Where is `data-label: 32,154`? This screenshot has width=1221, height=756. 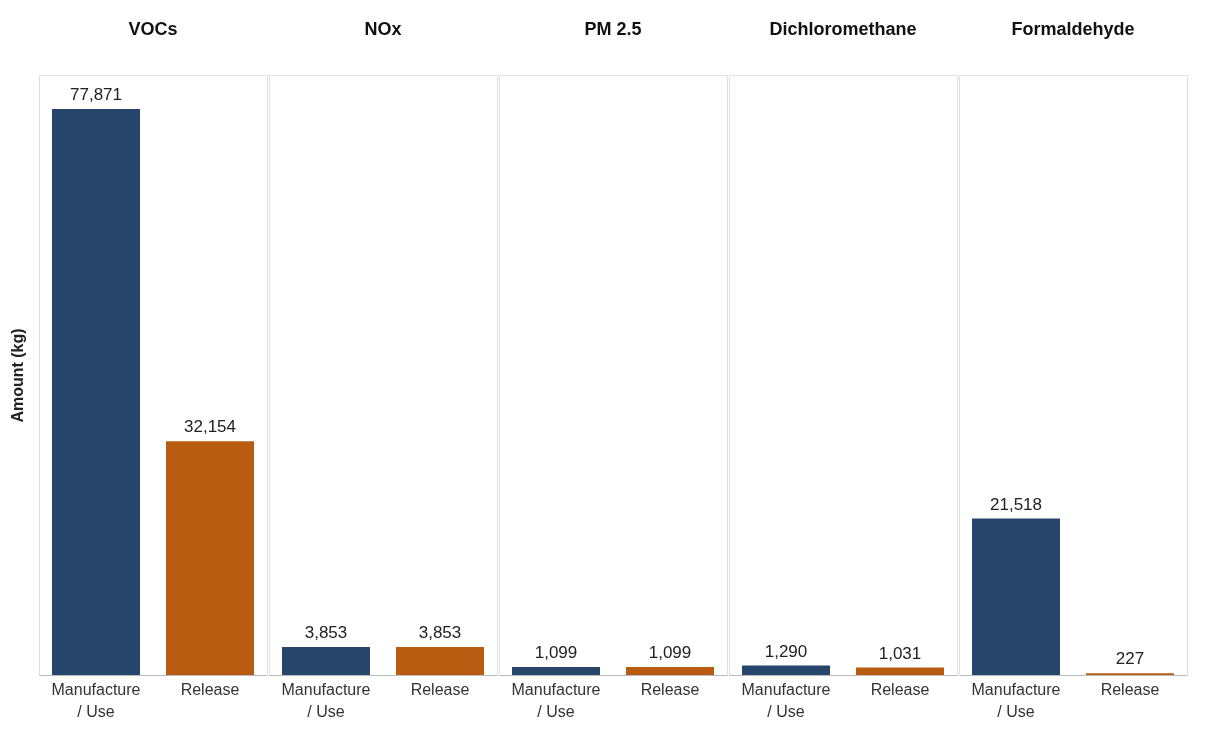
data-label: 32,154 is located at coordinates (210, 427).